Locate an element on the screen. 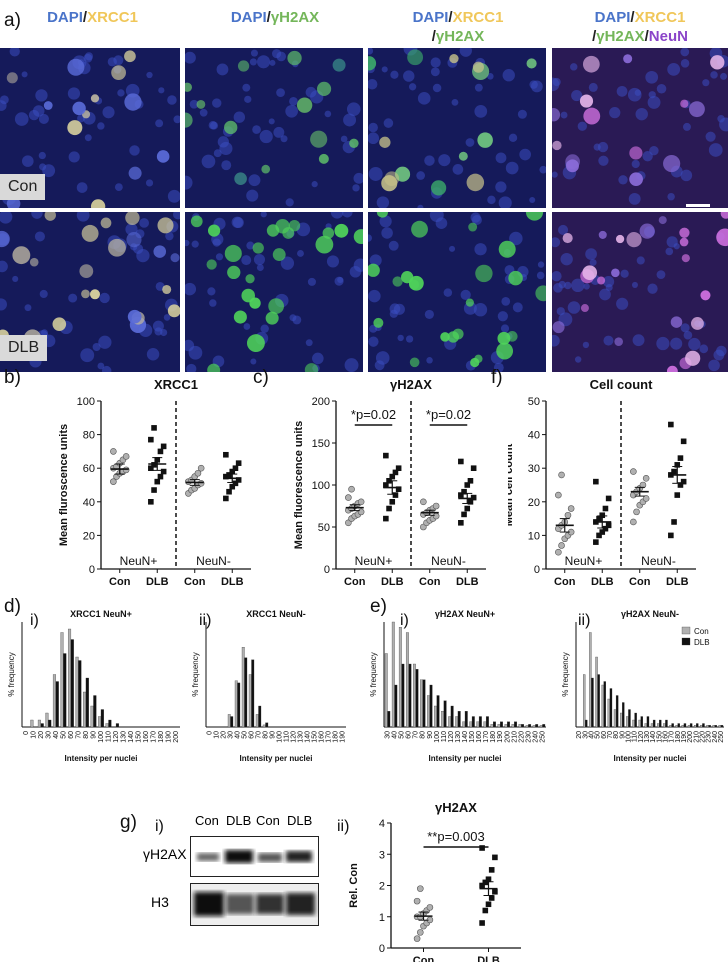  chart-title: Cell count is located at coordinates (622, 384).